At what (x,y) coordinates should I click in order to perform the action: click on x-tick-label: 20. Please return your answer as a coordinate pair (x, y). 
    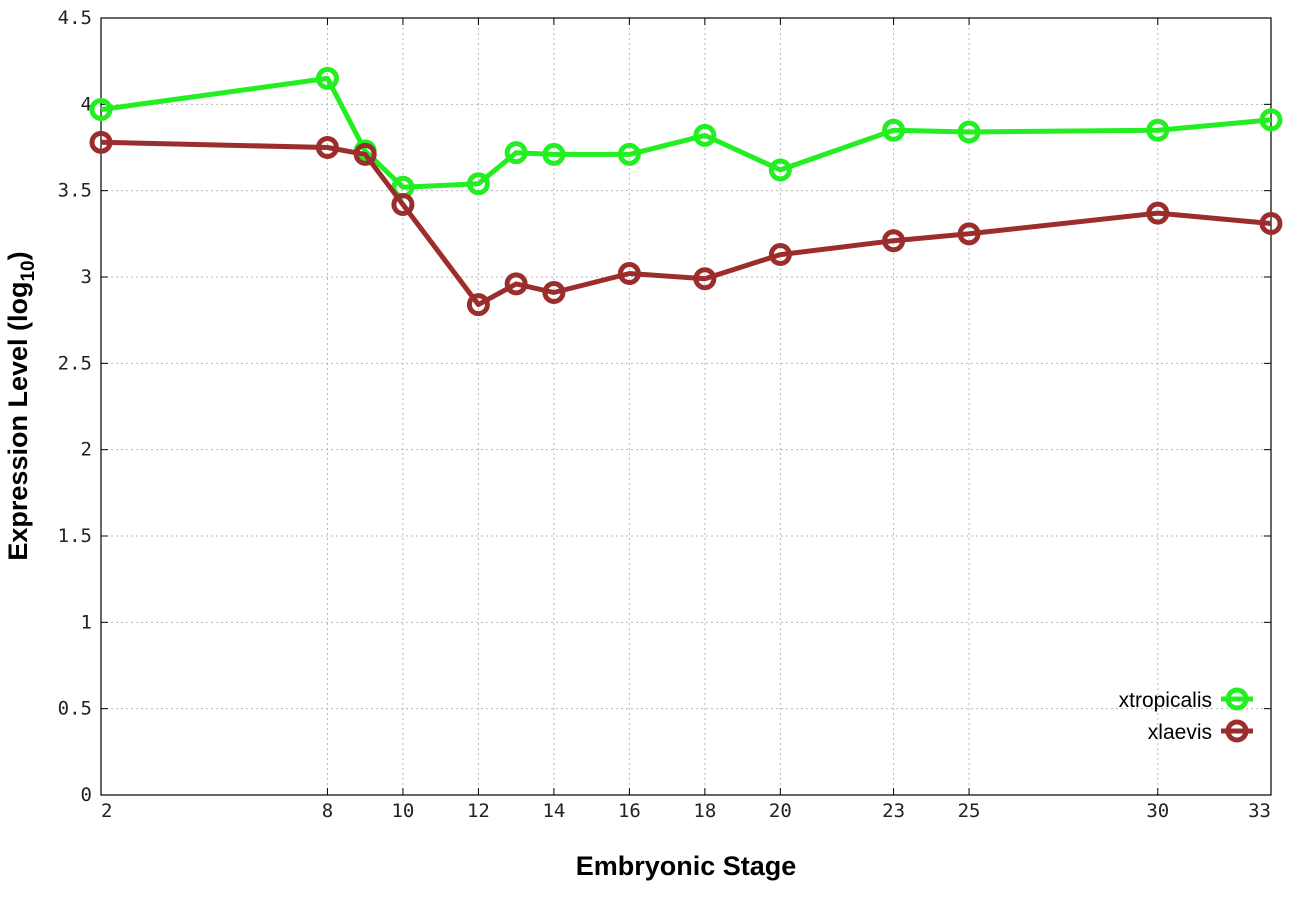
    Looking at the image, I should click on (780, 811).